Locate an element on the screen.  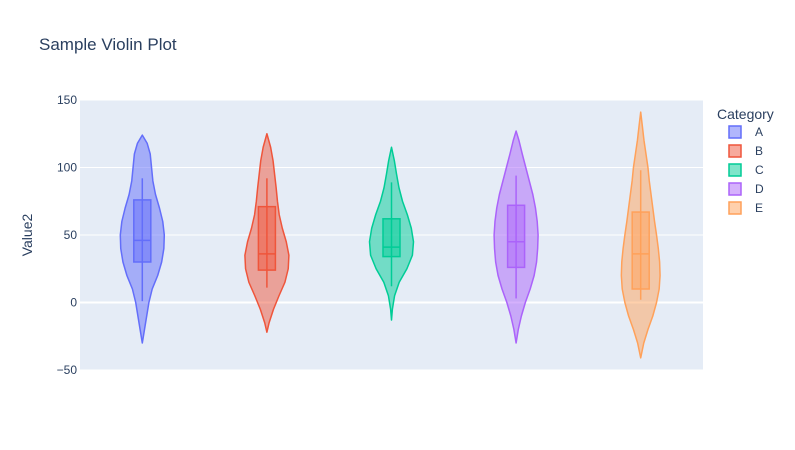
legend-item-B: B is located at coordinates (745, 151).